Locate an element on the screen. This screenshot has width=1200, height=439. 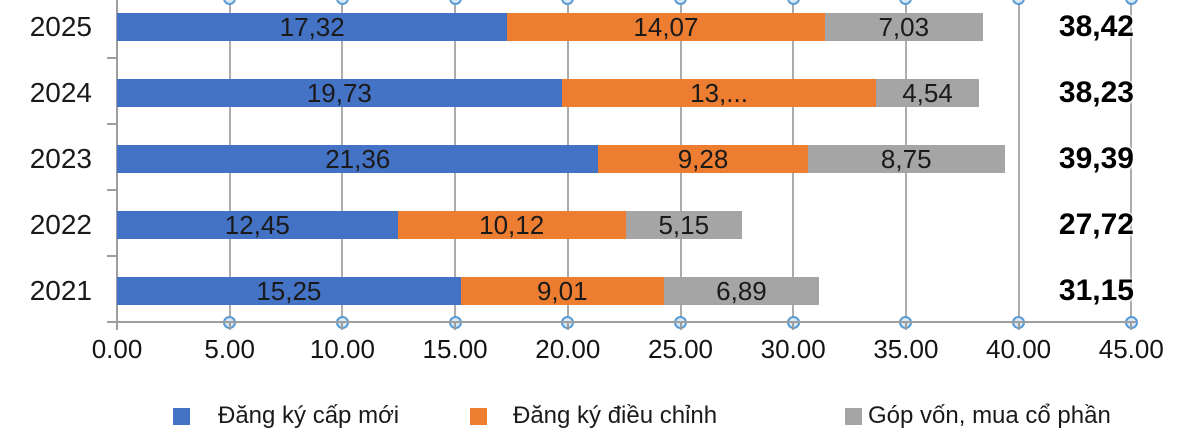
legend-item: Đăng ký cấp mới is located at coordinates (286, 415).